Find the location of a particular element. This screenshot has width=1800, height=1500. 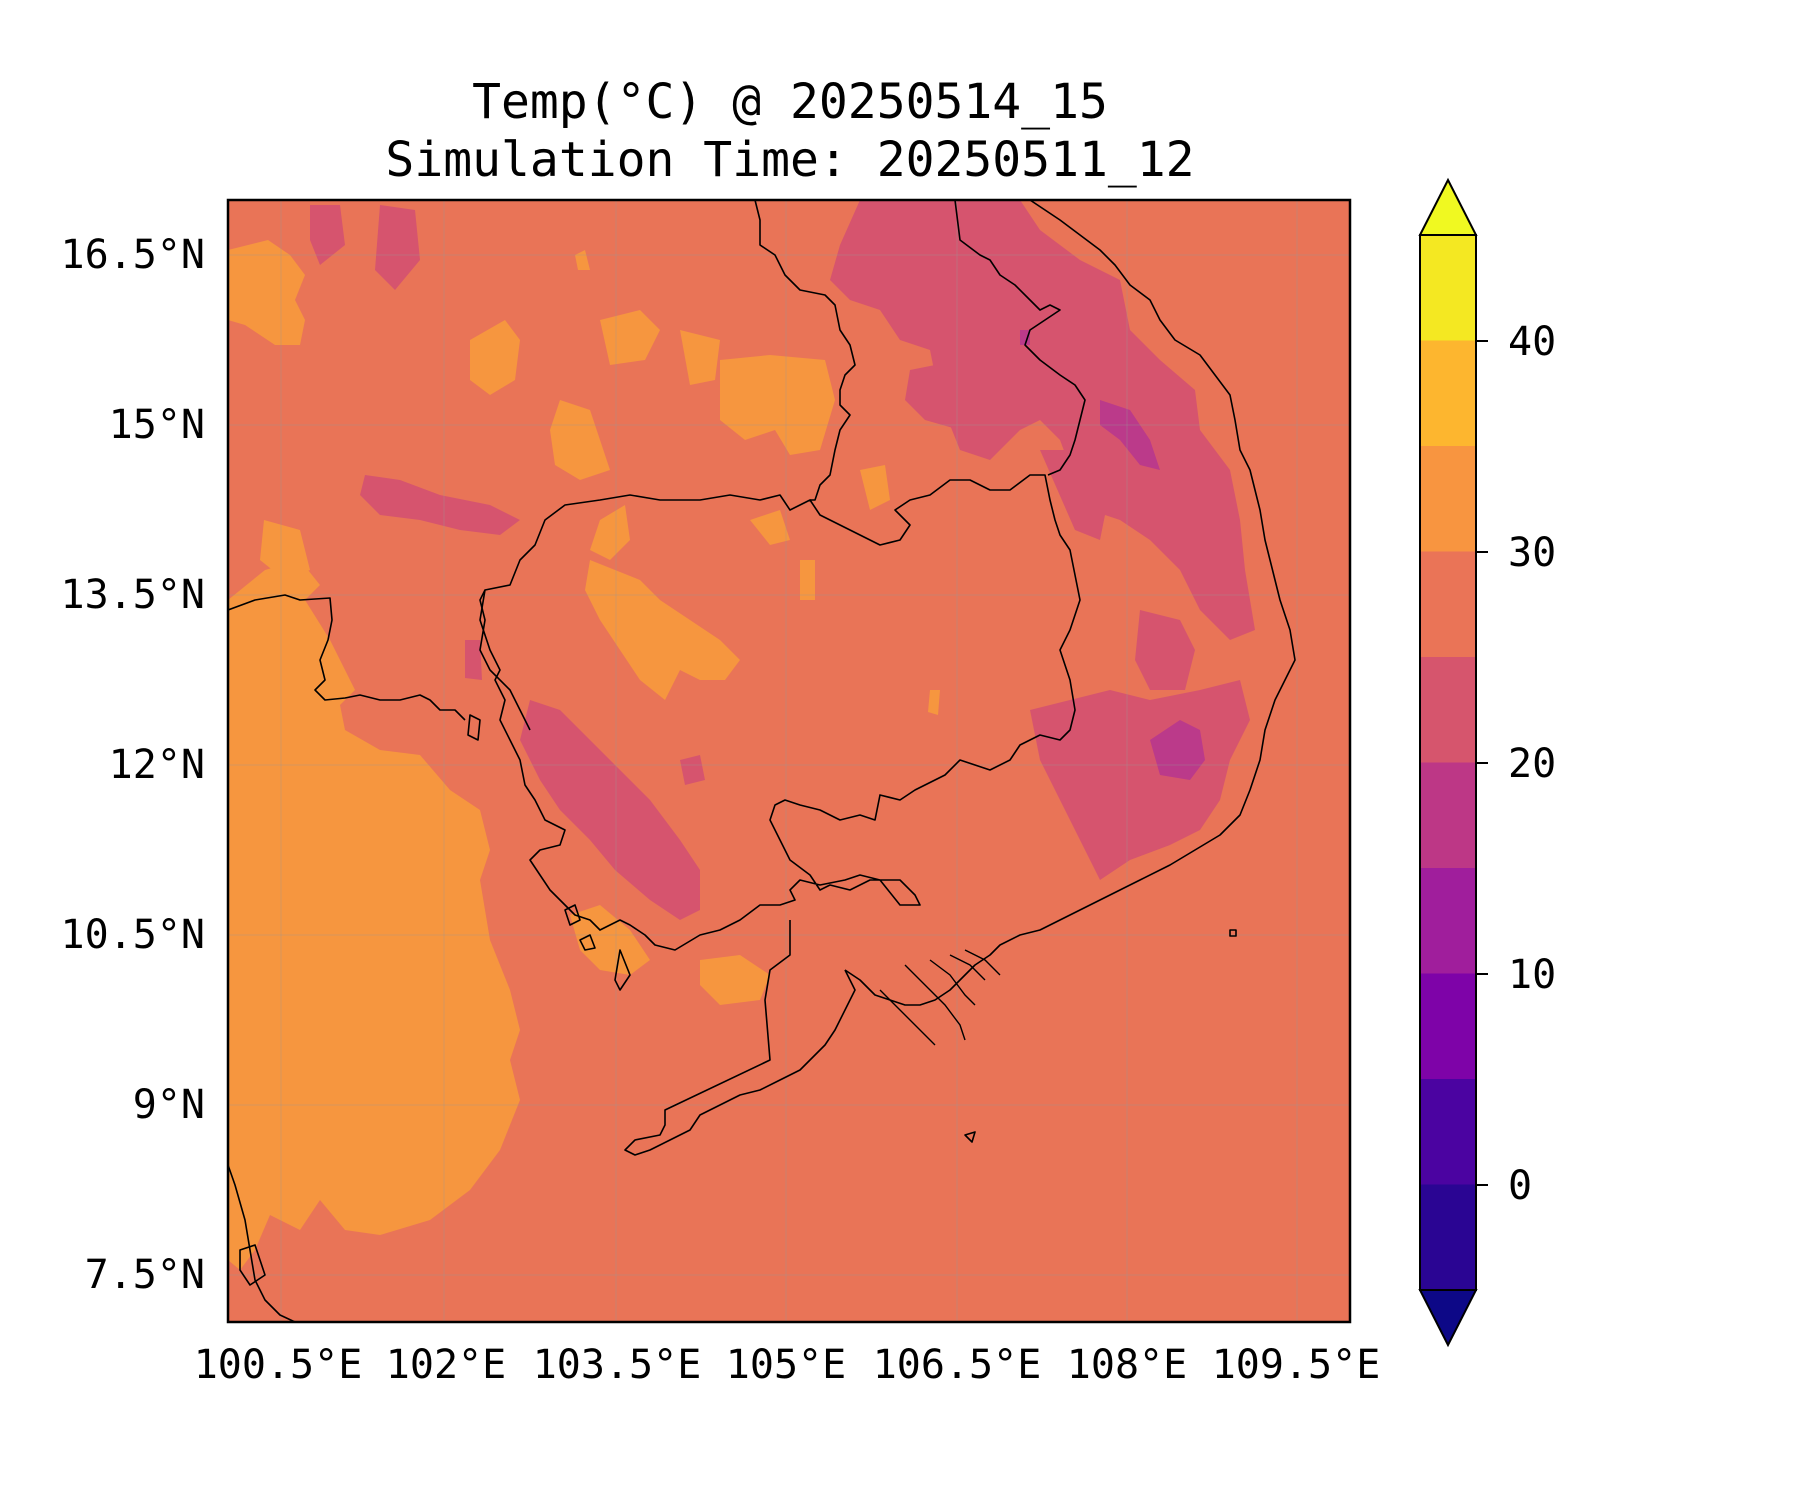

x-tick-label: 102°E is located at coordinates (446, 1365).